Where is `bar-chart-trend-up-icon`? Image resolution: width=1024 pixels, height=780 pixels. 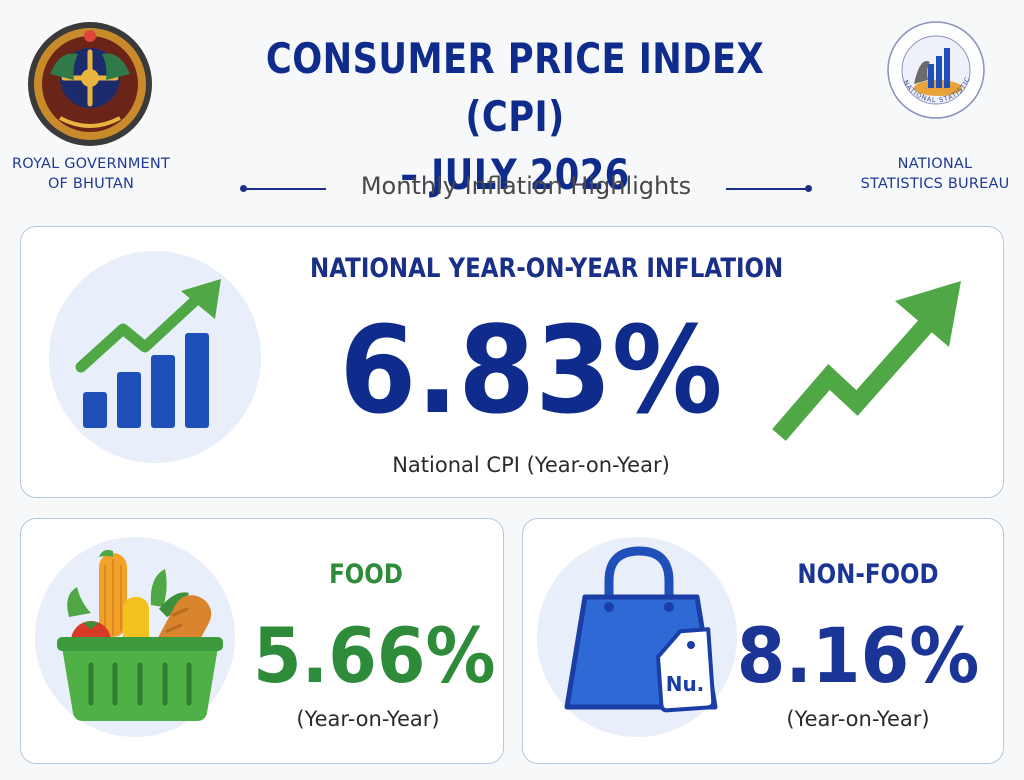 bar-chart-trend-up-icon is located at coordinates (148, 353).